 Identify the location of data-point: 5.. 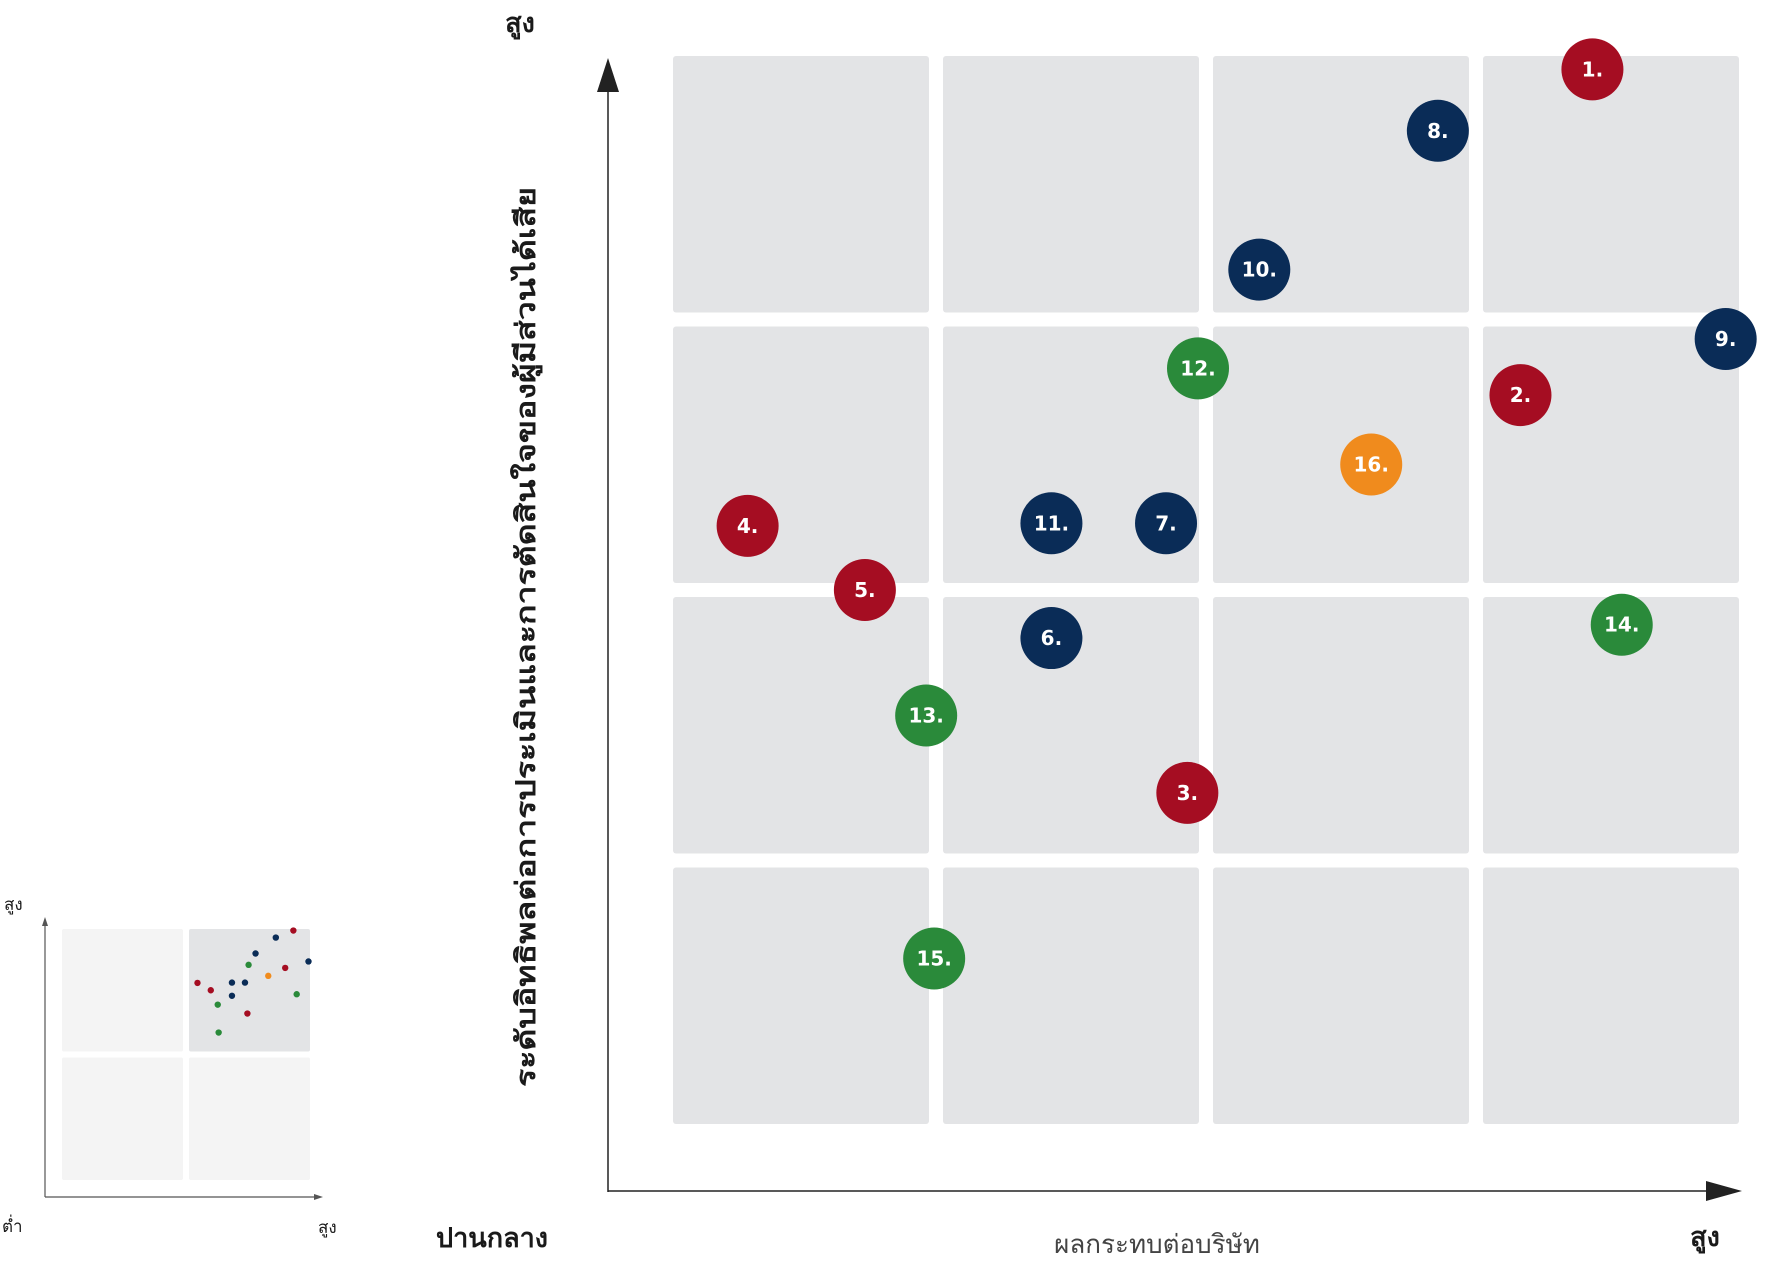
(864, 590).